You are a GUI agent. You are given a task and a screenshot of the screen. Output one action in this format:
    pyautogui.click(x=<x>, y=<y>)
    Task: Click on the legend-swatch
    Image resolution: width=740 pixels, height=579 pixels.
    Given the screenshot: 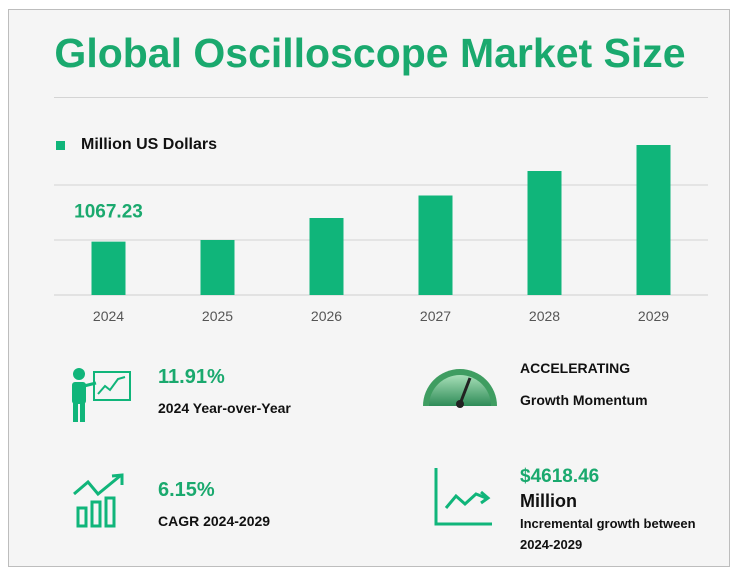 What is the action you would take?
    pyautogui.click(x=60, y=145)
    